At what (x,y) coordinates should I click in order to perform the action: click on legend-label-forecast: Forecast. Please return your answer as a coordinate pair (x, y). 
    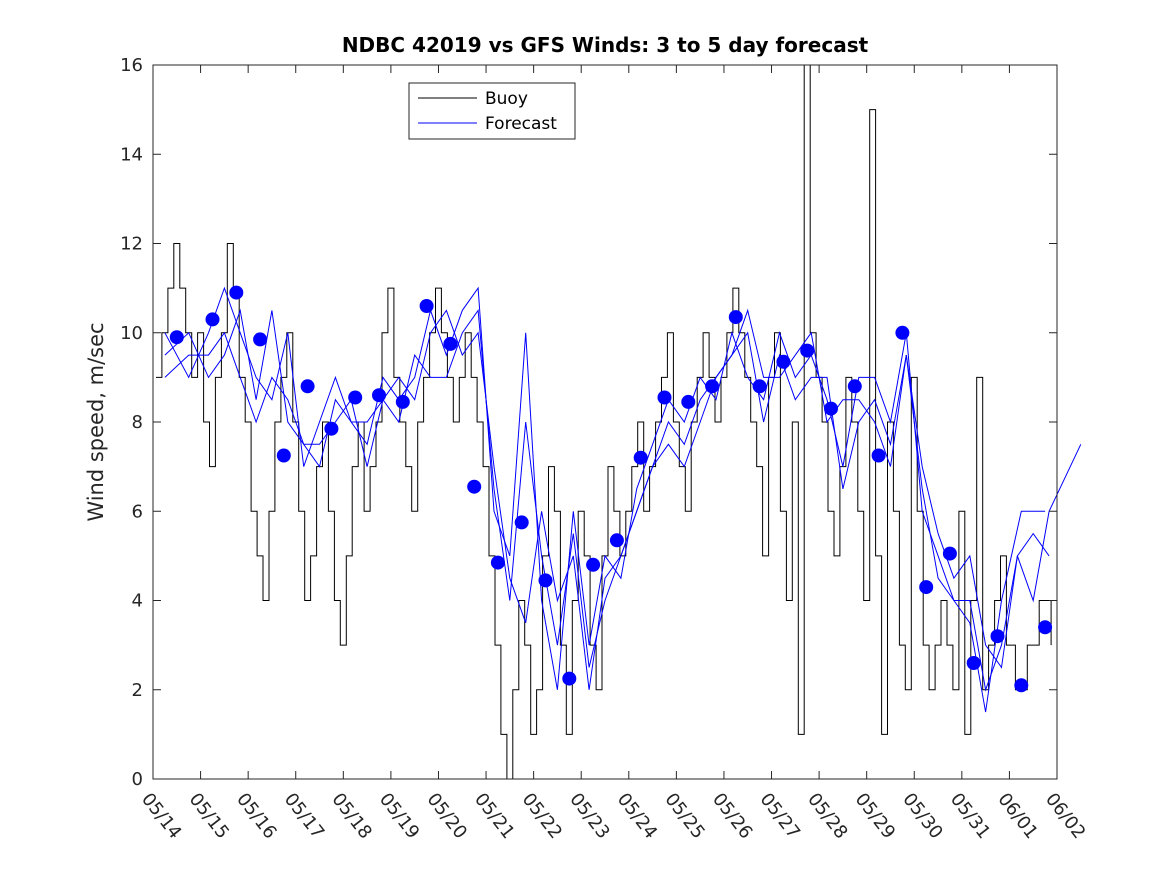
    Looking at the image, I should click on (521, 124).